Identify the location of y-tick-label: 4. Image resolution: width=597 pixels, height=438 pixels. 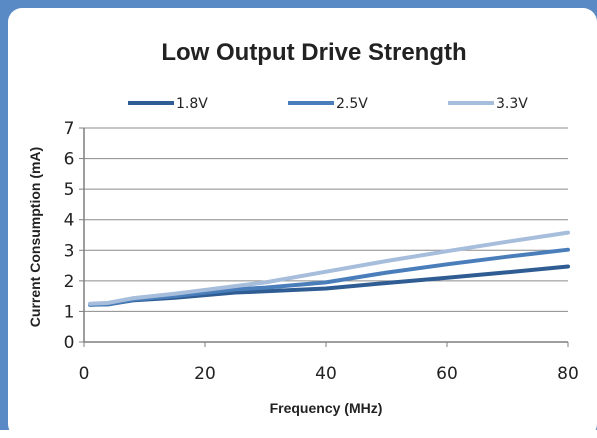
(69, 221).